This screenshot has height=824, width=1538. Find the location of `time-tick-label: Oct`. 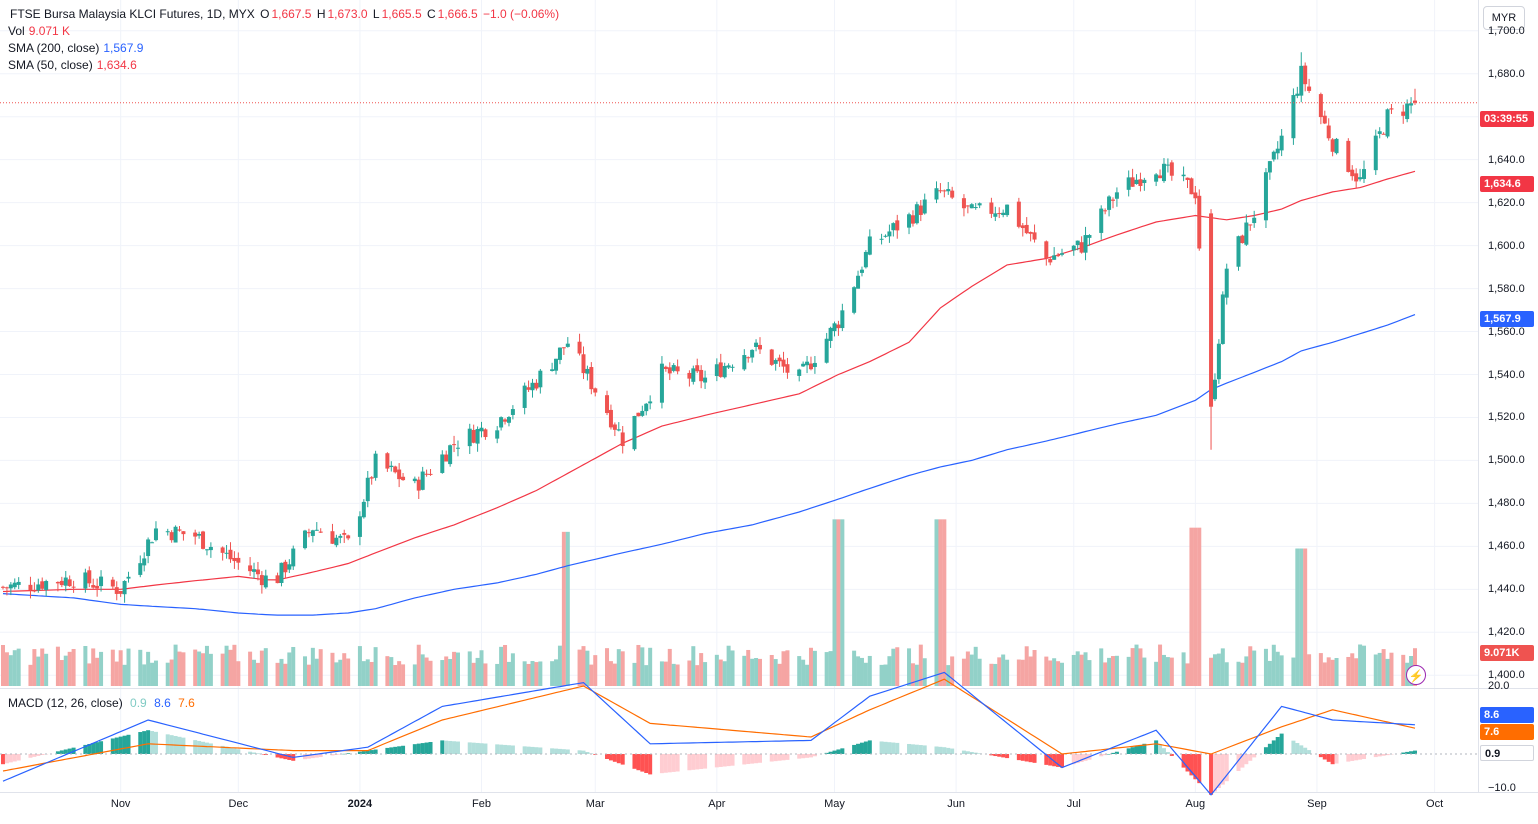

time-tick-label: Oct is located at coordinates (1435, 804).